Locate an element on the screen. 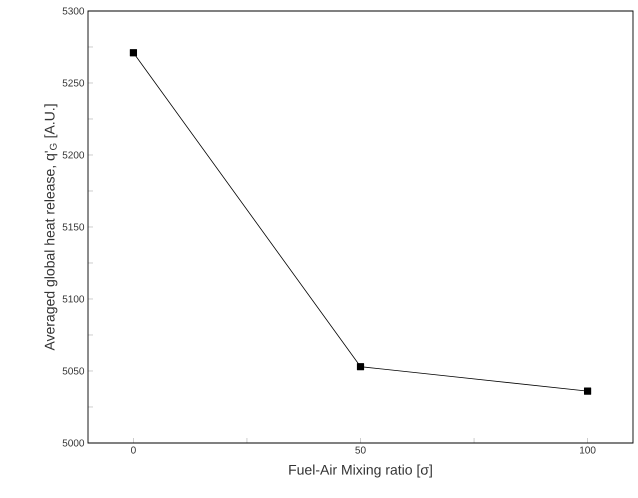 The width and height of the screenshot is (638, 498). y-tick-label: 5250 is located at coordinates (73, 83).